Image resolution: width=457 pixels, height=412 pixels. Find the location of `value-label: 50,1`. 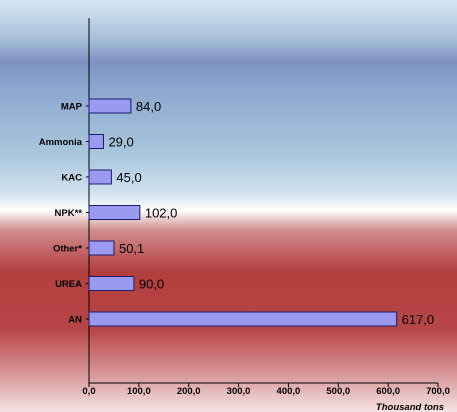

value-label: 50,1 is located at coordinates (131, 248).